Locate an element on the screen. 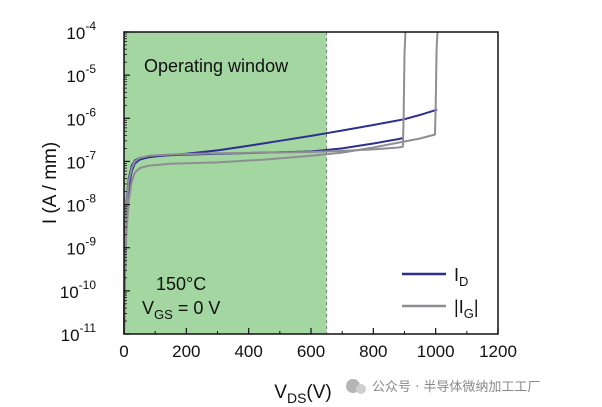  x-axis: 0 200 400 600 800 1000 1200 is located at coordinates (318, 344).